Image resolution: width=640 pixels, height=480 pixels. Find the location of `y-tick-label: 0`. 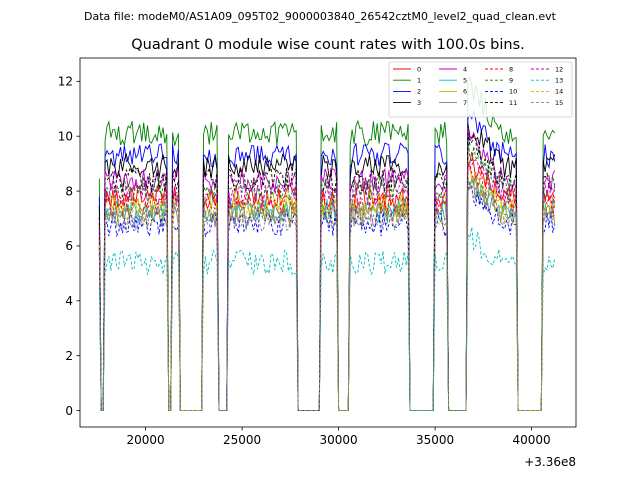

y-tick-label: 0 is located at coordinates (69, 411).